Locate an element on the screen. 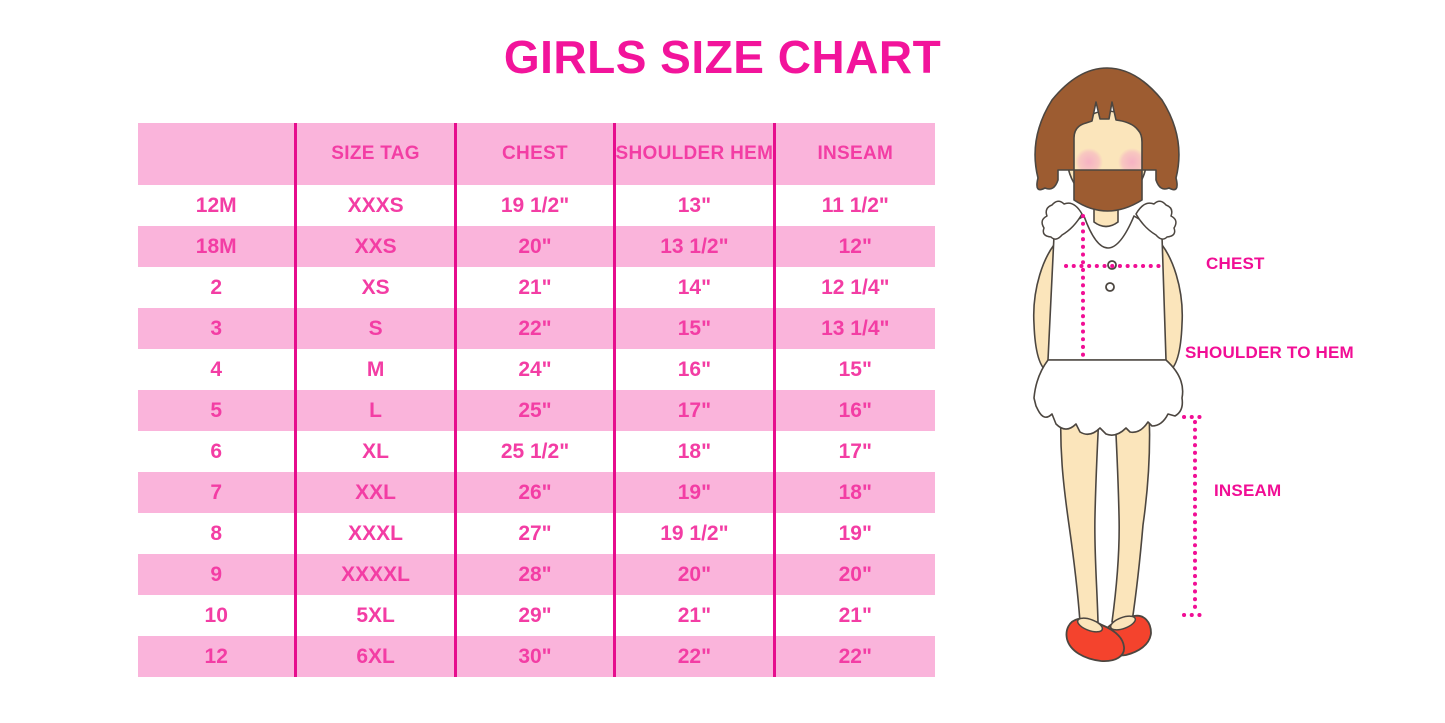 The height and width of the screenshot is (723, 1445). table-cell: M is located at coordinates (377, 369).